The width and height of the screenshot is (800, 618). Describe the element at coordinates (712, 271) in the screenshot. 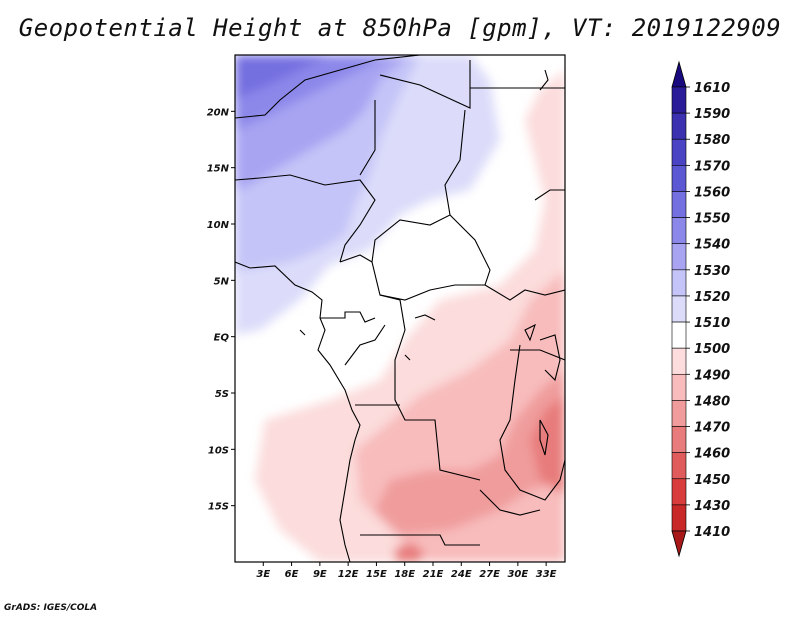

I see `colorbar-label: 1530` at that location.